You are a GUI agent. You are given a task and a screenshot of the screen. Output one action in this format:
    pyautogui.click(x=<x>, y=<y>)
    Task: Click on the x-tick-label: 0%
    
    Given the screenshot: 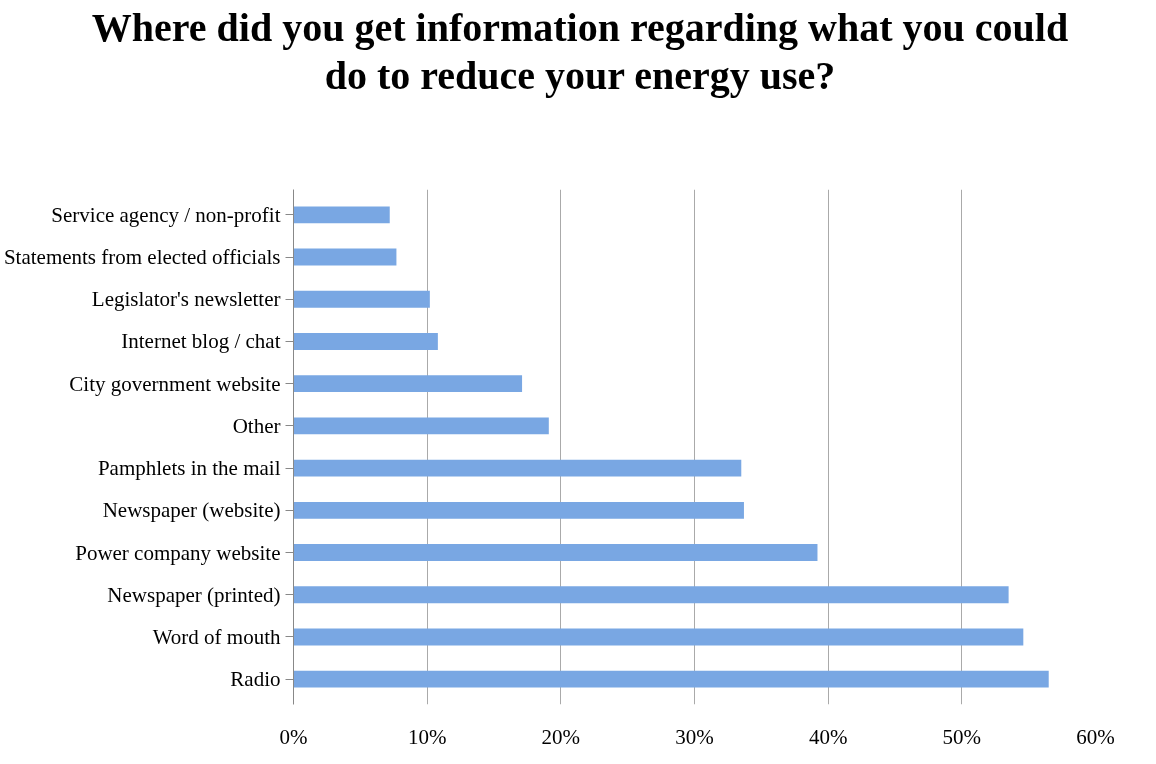 What is the action you would take?
    pyautogui.click(x=293, y=736)
    